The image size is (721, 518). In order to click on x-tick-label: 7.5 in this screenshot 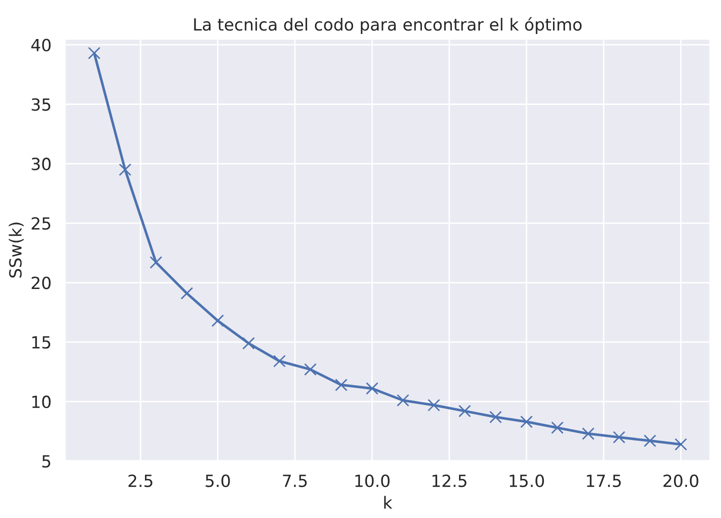, I will do `click(295, 481)`.